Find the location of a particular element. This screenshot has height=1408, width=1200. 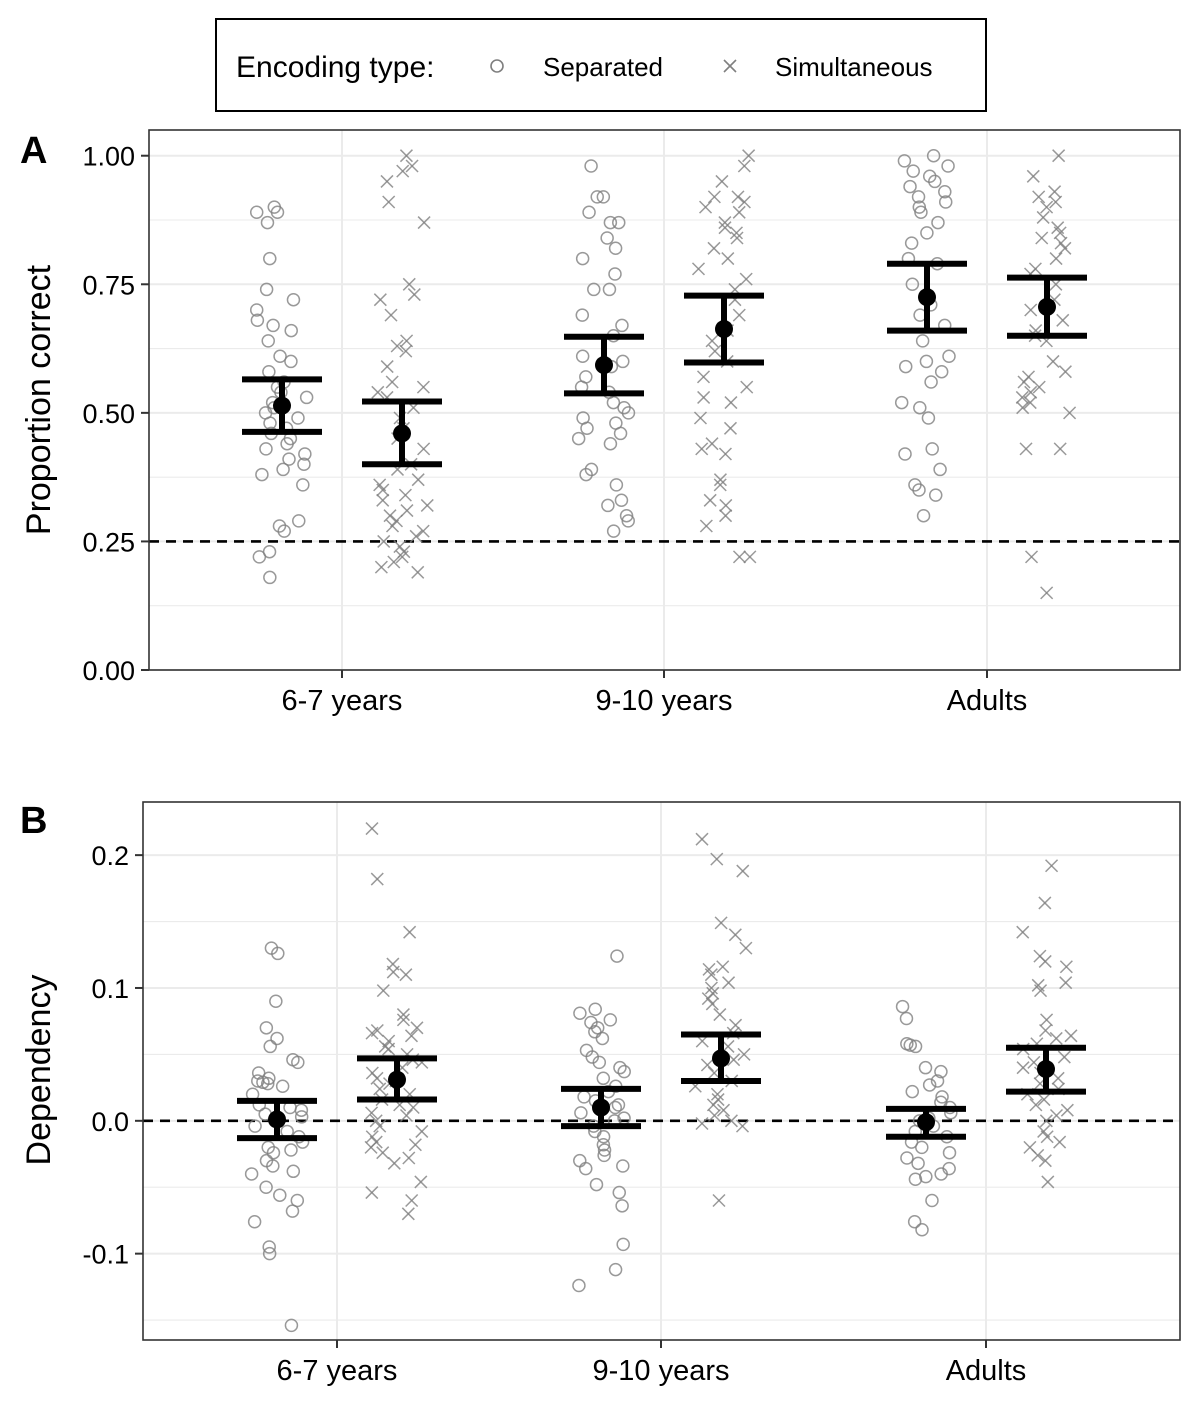

y-tick-label: 0.25 is located at coordinates (108, 542).